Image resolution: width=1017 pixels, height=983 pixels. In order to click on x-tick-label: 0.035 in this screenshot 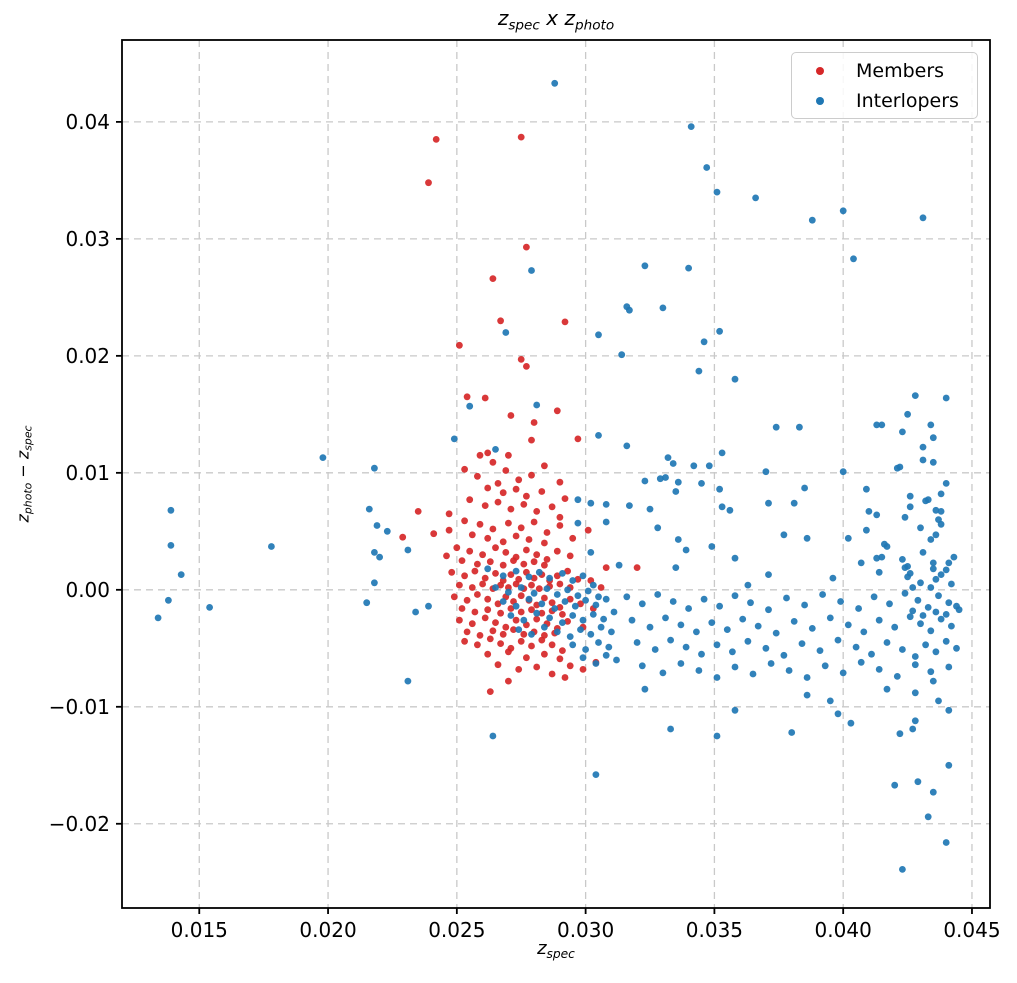, I will do `click(714, 930)`.